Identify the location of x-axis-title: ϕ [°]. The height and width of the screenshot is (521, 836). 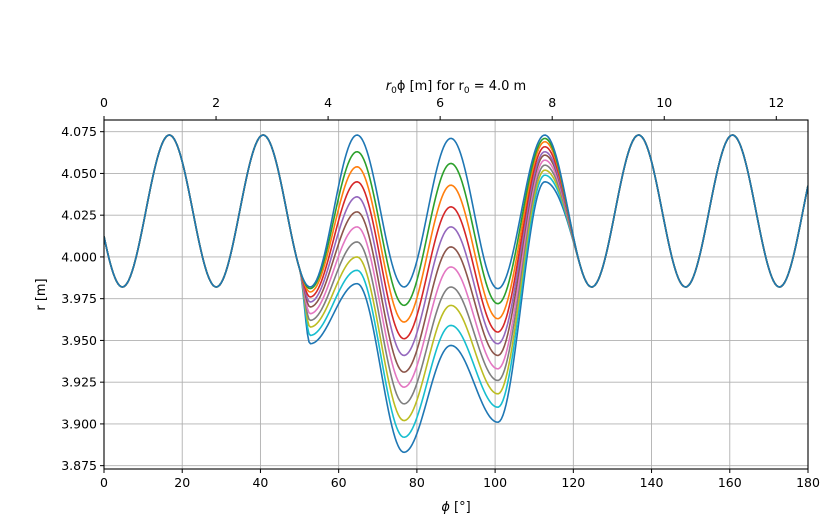
(455, 507).